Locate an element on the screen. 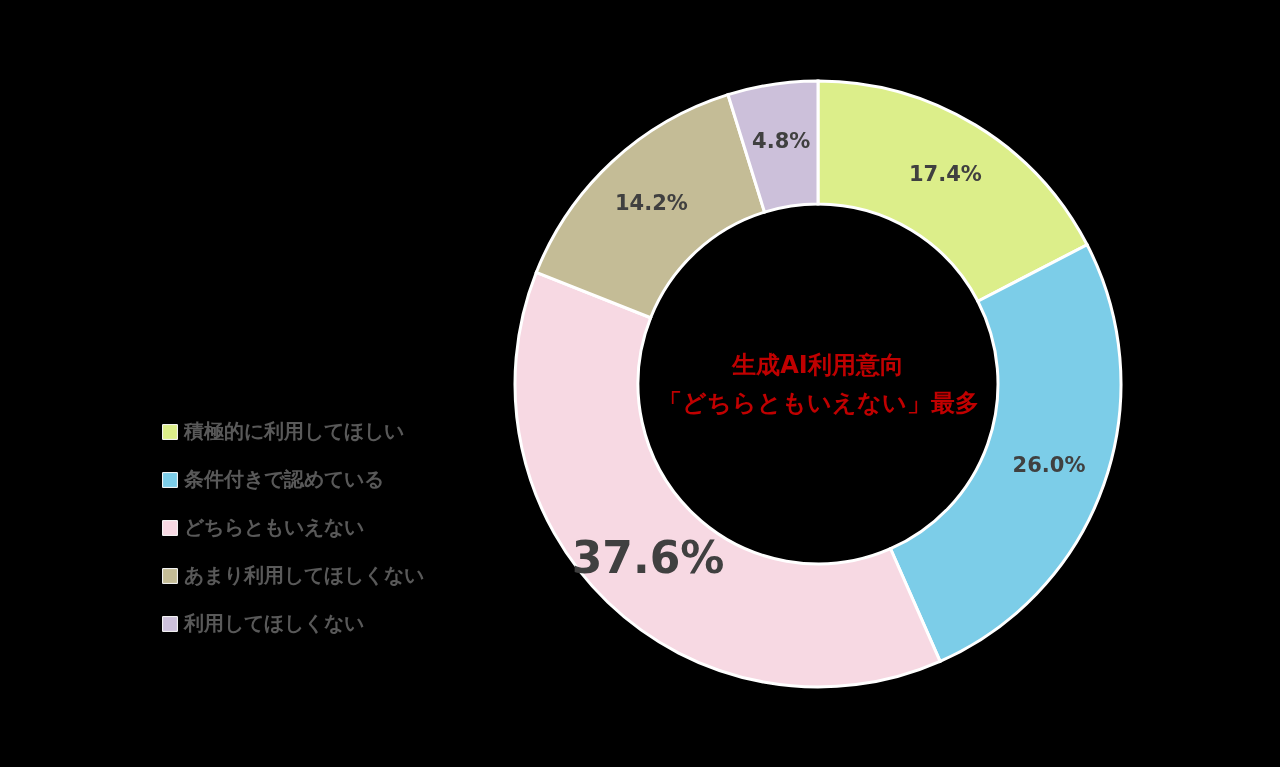 The image size is (1280, 767). legend-label: 利用してほしくない is located at coordinates (273, 623).